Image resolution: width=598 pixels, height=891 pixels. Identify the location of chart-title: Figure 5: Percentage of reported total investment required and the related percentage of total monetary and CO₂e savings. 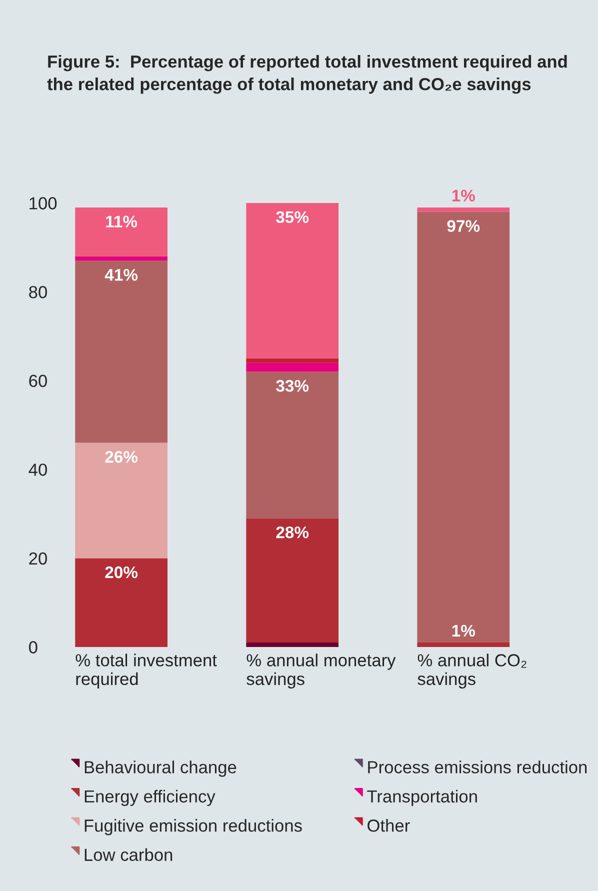
(307, 74).